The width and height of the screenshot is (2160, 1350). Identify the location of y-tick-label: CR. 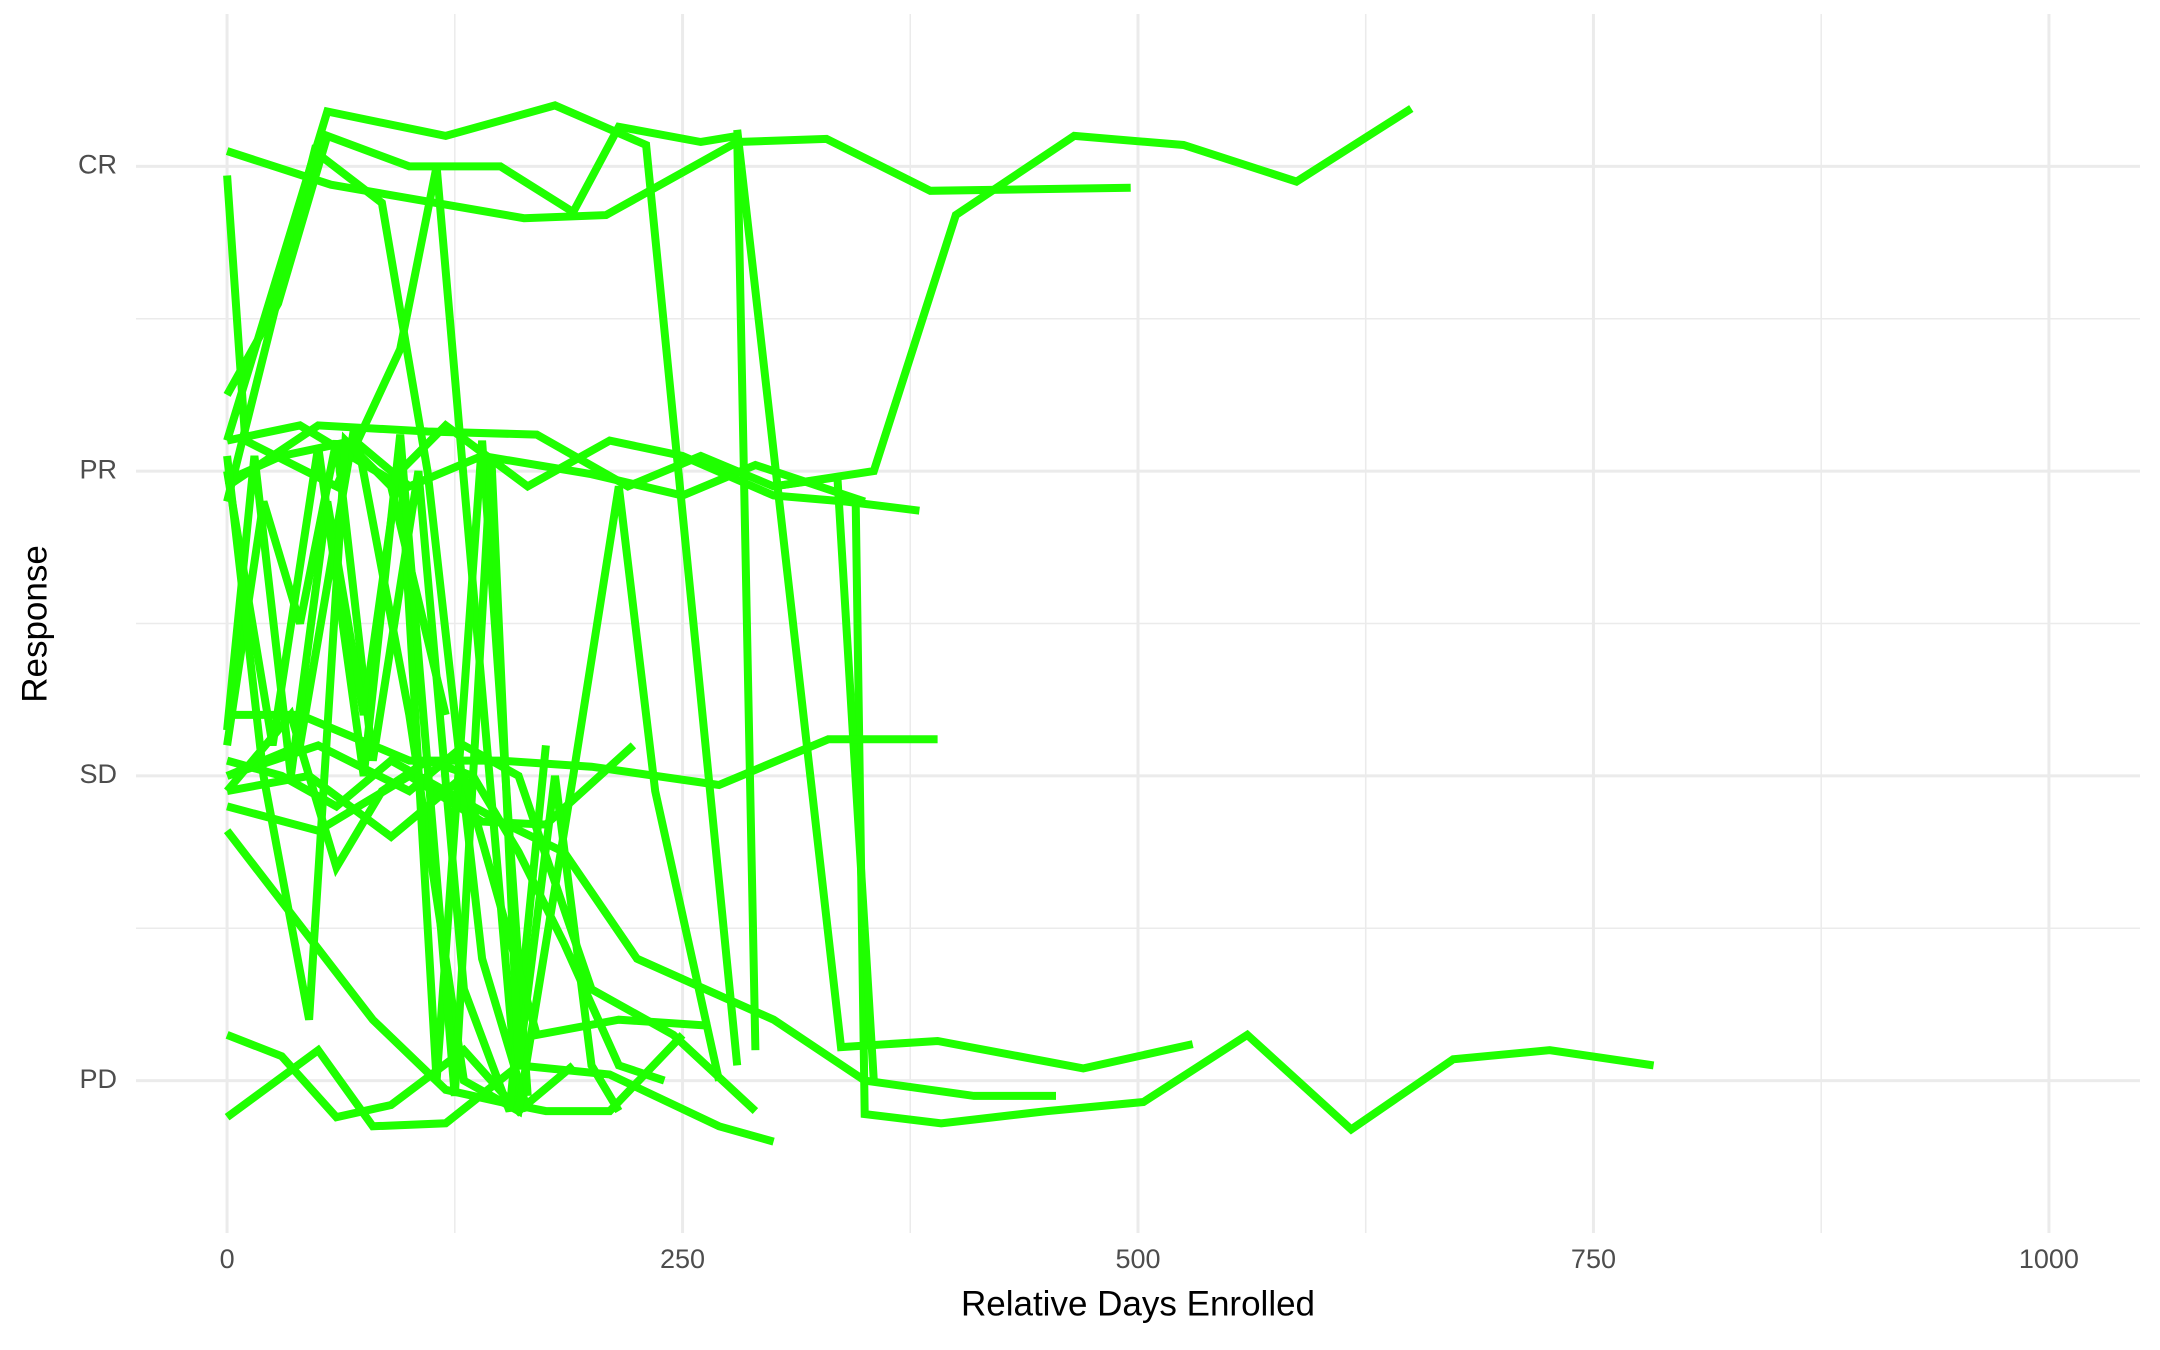
(97, 165).